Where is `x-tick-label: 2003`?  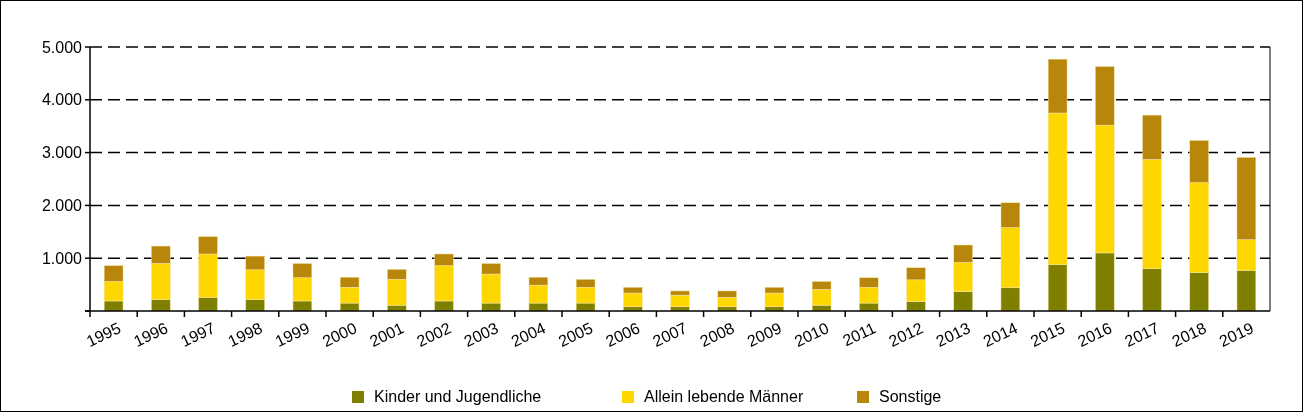 x-tick-label: 2003 is located at coordinates (481, 334).